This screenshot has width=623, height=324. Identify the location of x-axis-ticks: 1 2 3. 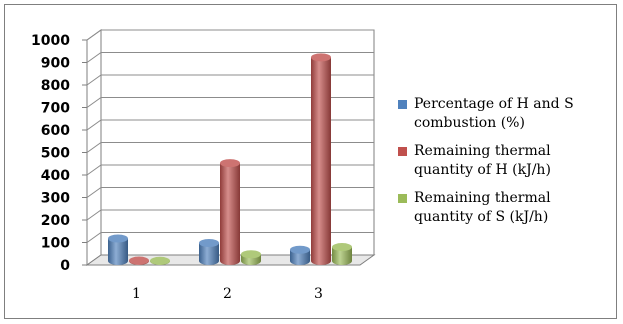
(227, 294).